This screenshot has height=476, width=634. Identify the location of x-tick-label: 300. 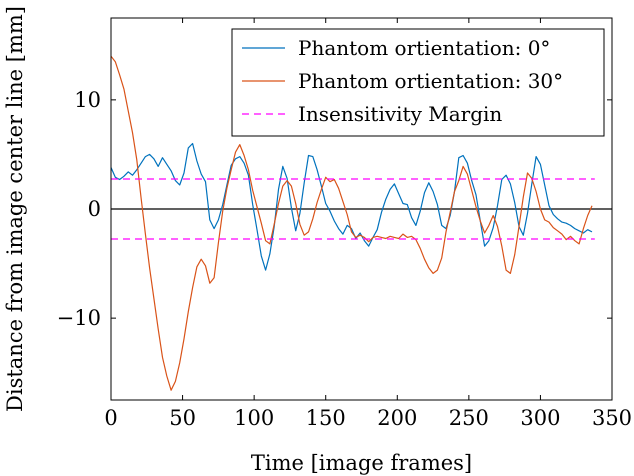
(540, 418).